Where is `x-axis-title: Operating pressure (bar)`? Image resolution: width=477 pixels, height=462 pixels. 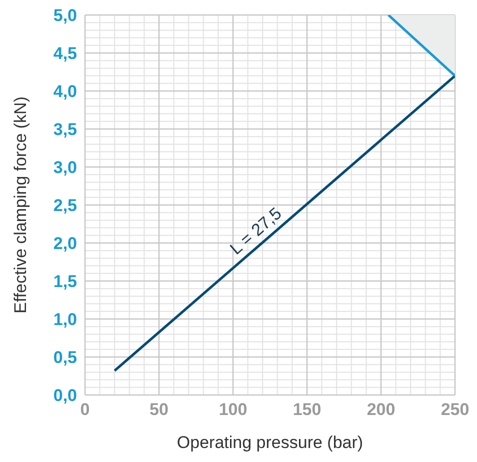
x-axis-title: Operating pressure (bar) is located at coordinates (270, 442).